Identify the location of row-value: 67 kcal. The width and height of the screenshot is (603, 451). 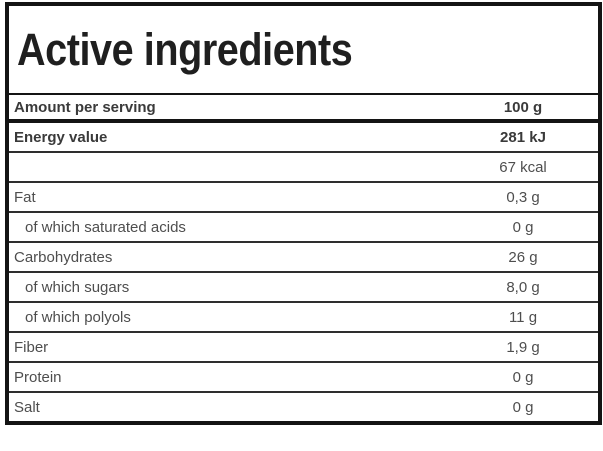
(523, 167).